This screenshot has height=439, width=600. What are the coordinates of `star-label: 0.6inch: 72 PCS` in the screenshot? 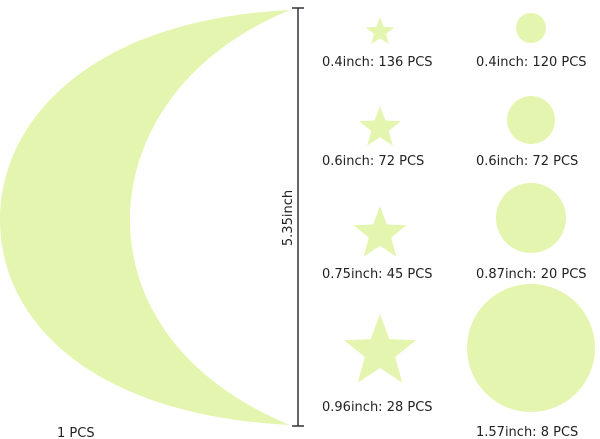 It's located at (373, 161).